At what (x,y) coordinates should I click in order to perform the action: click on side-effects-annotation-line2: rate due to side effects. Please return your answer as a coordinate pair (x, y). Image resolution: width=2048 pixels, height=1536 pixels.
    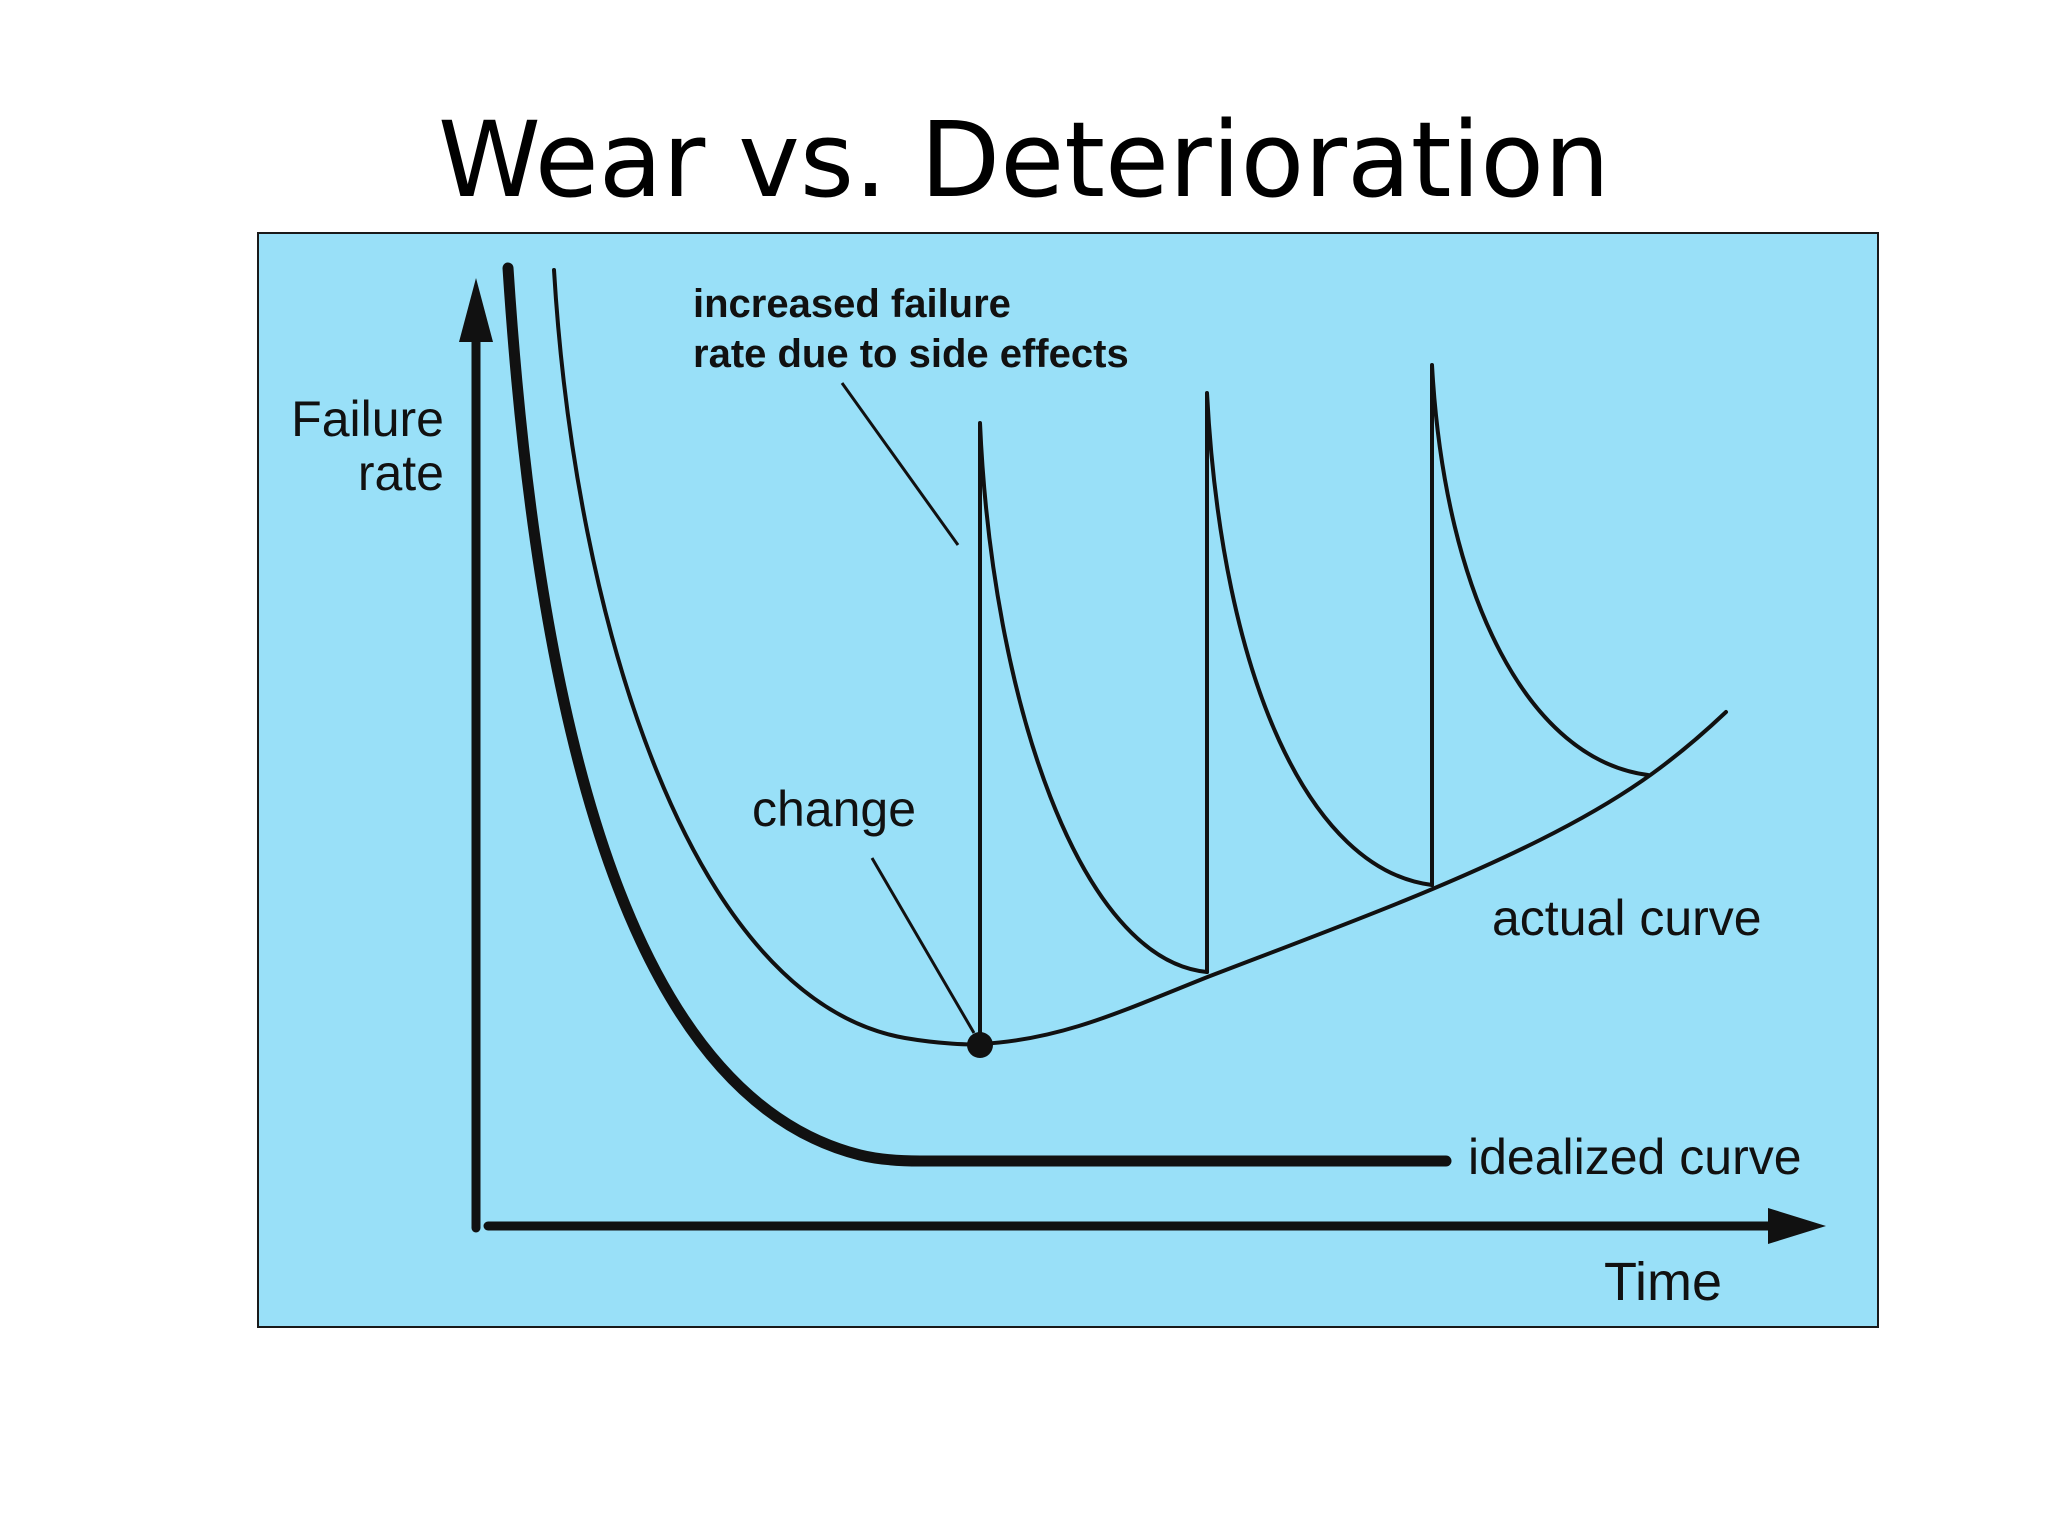
    Looking at the image, I should click on (911, 354).